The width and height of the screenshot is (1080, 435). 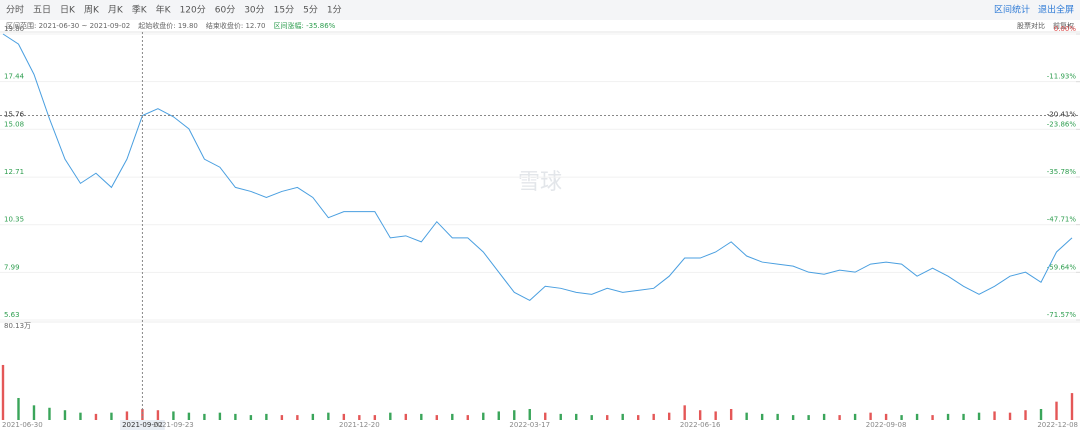 I want to click on period-tab: 120分, so click(x=193, y=10).